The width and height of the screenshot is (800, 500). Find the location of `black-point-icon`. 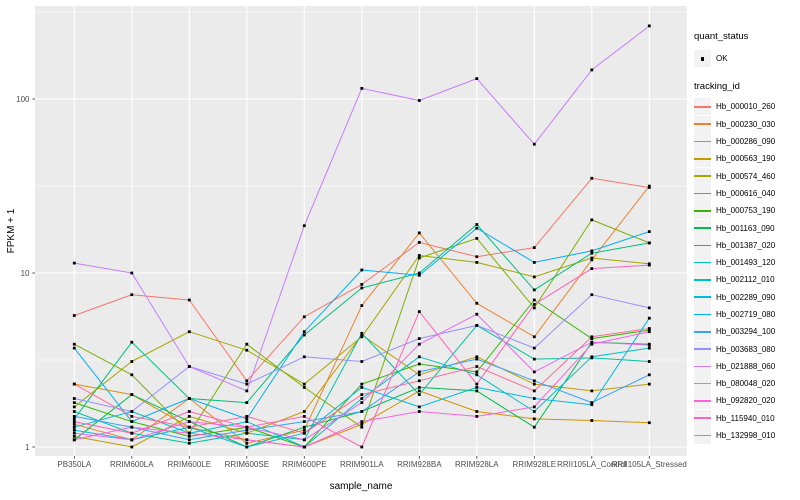

black-point-icon is located at coordinates (703, 59).